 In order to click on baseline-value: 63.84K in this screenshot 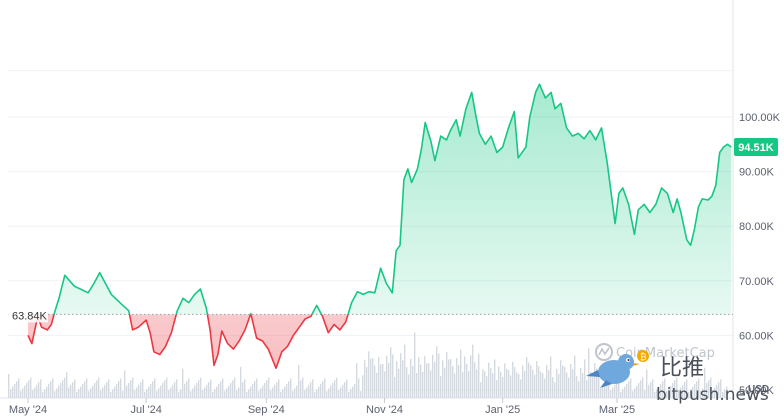, I will do `click(30, 316)`.